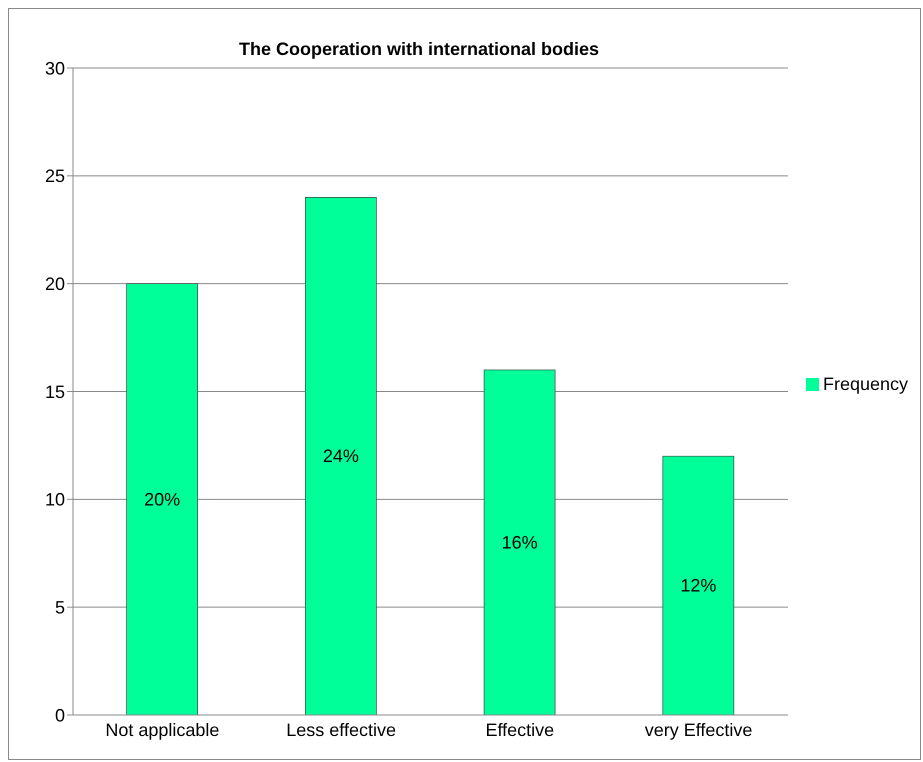 This screenshot has height=762, width=923. Describe the element at coordinates (54, 68) in the screenshot. I see `y-tick-label: 30` at that location.